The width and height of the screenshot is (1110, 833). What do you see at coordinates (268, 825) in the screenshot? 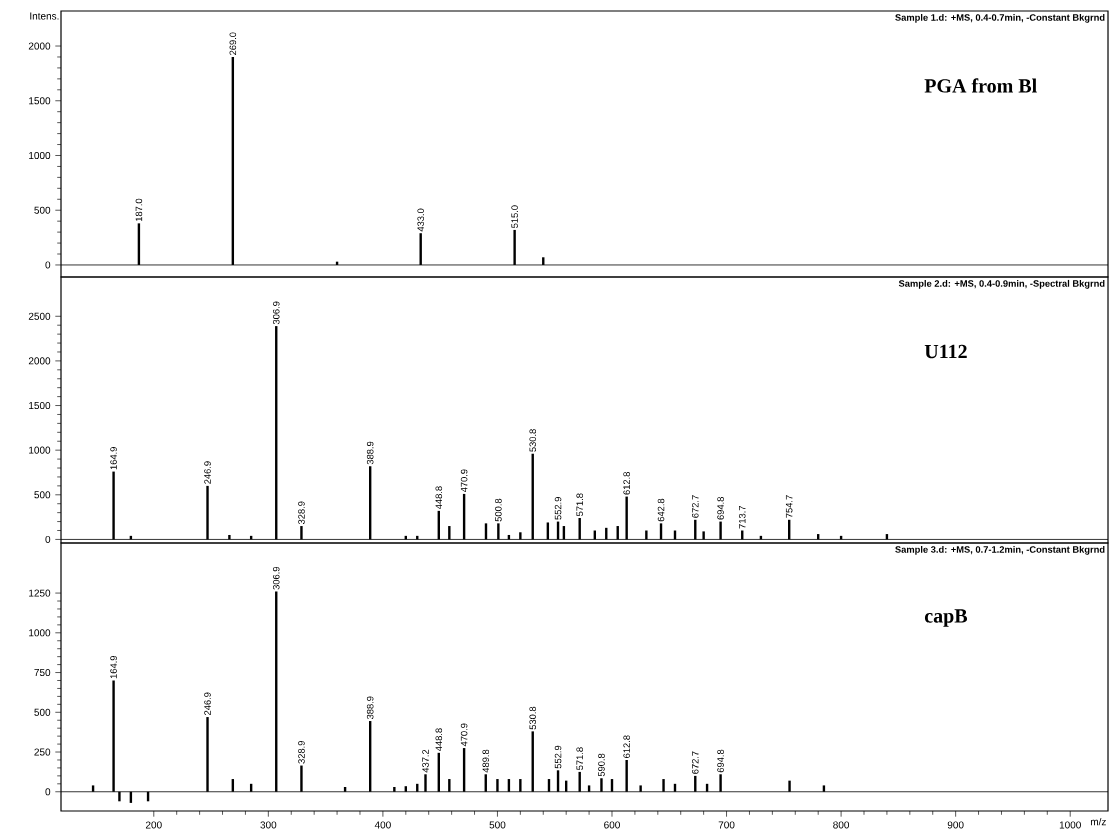
I see `x-tick-label: 300` at bounding box center [268, 825].